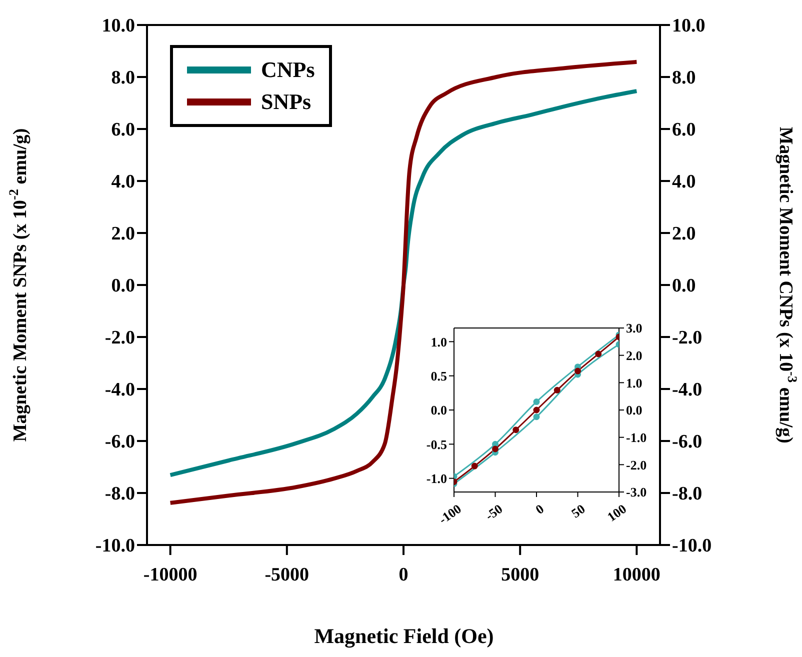  What do you see at coordinates (123, 234) in the screenshot?
I see `y-tick-label: 2.0` at bounding box center [123, 234].